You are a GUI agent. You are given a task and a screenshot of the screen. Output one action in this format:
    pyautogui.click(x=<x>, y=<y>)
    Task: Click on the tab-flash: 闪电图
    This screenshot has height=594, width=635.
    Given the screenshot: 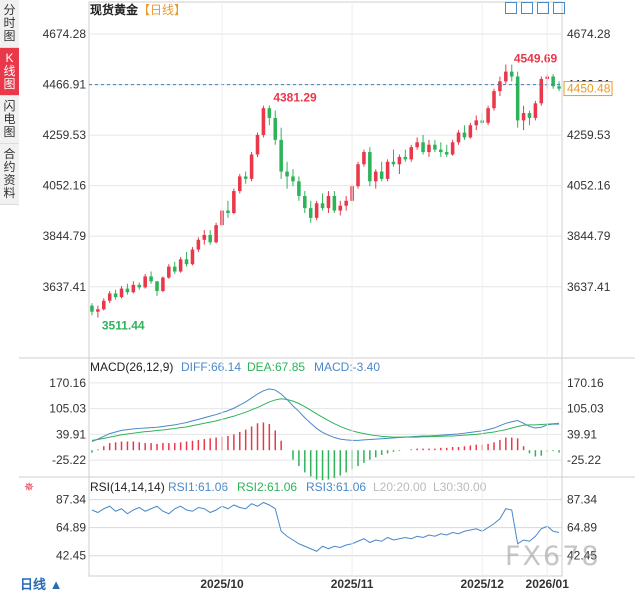 What is the action you would take?
    pyautogui.click(x=9, y=120)
    